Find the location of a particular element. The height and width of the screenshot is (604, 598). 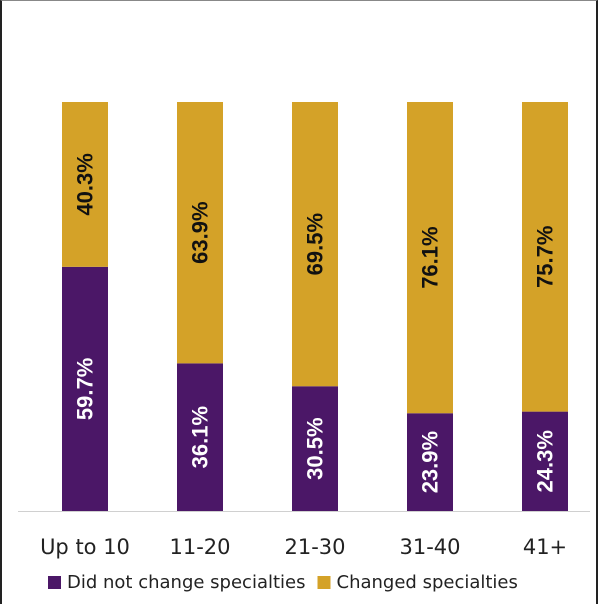

data-label: 75.7% is located at coordinates (545, 257).